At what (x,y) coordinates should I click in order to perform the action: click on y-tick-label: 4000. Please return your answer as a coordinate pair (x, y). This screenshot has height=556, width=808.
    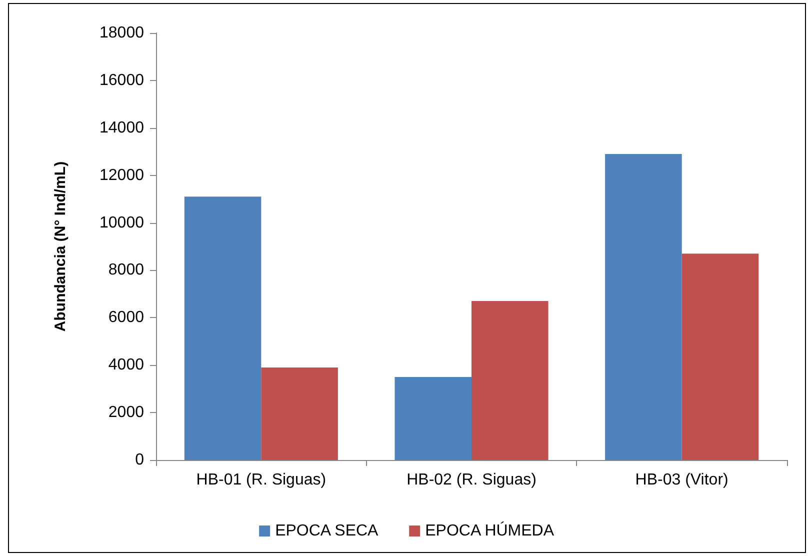
    Looking at the image, I should click on (126, 365).